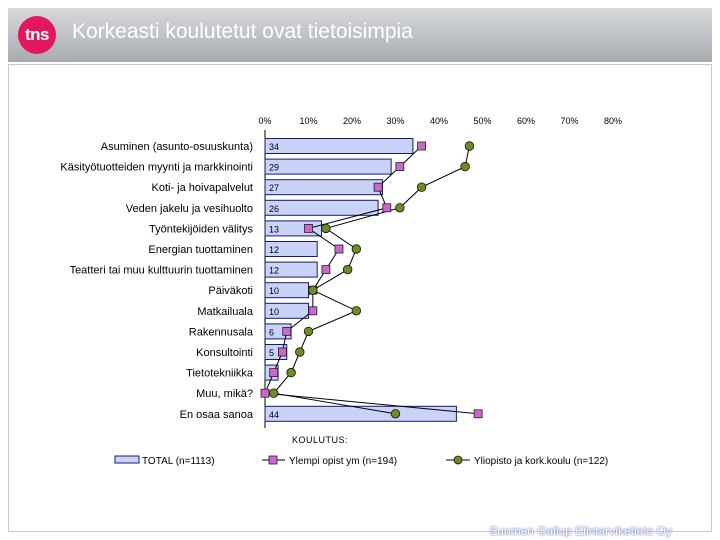  Describe the element at coordinates (224, 353) in the screenshot. I see `category-label: Konsultointi` at that location.